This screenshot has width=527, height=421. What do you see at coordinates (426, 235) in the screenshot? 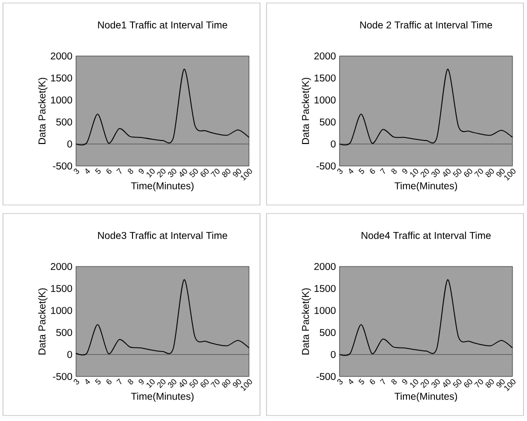
I see `chart-title: Node4 Traffic at Interval Time` at bounding box center [426, 235].